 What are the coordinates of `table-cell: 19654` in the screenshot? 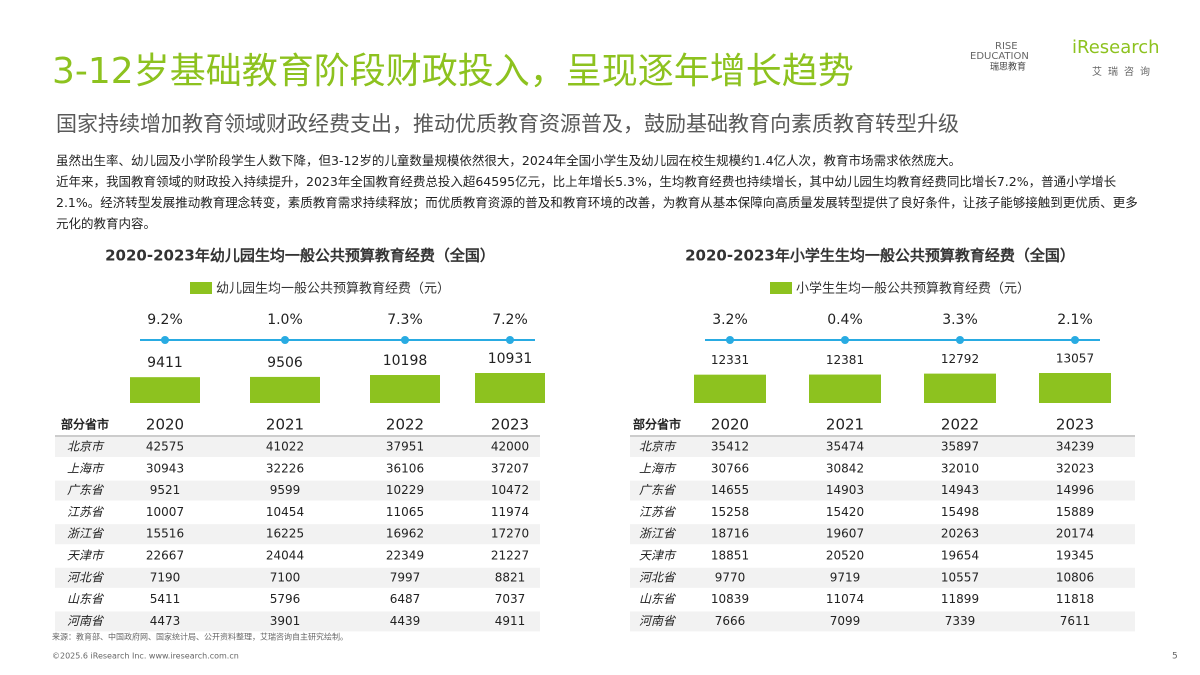 It's located at (960, 556).